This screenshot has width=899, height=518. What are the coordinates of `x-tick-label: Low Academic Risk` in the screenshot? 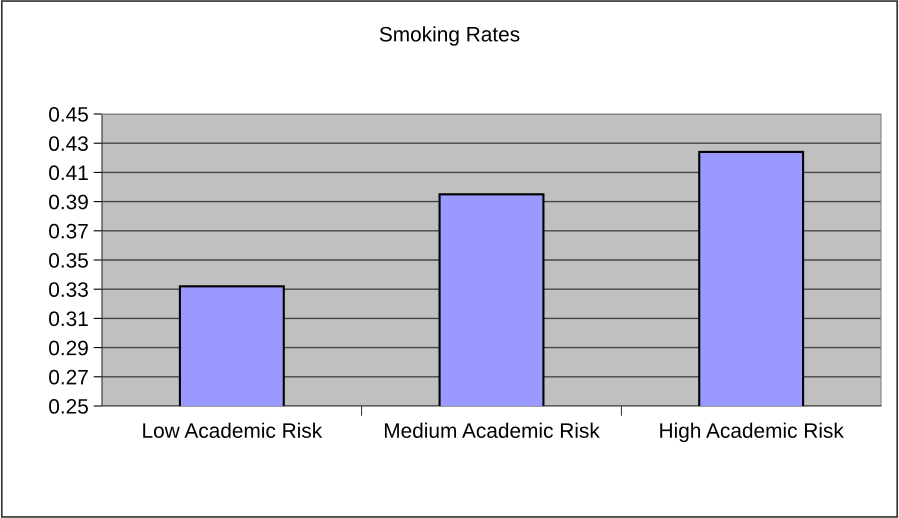 It's located at (232, 430).